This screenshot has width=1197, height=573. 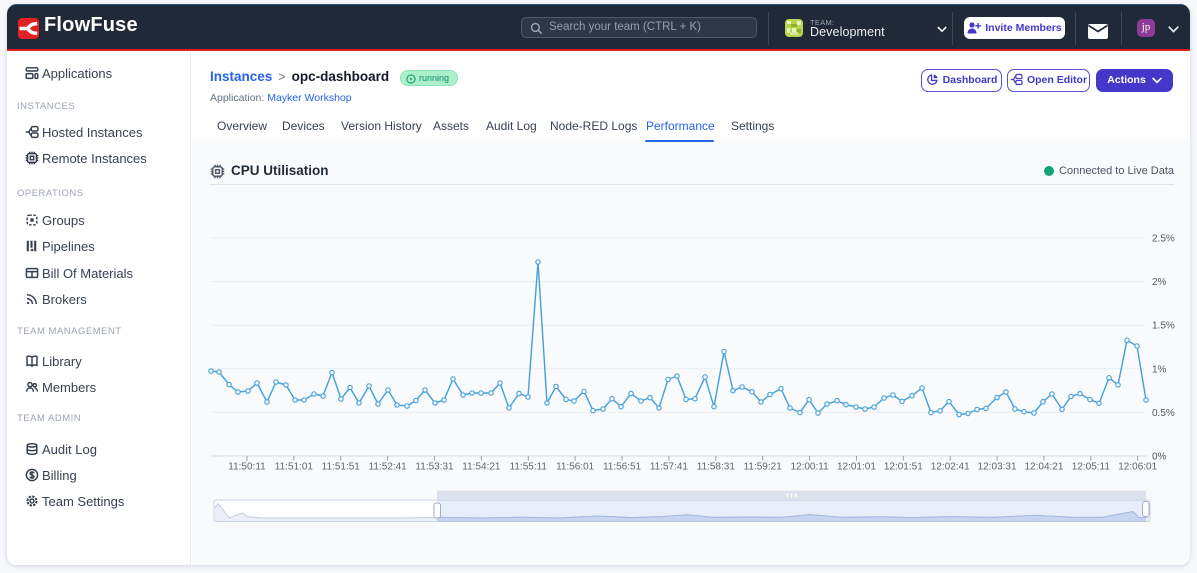 What do you see at coordinates (529, 467) in the screenshot?
I see `svg-text: 11:55:11` at bounding box center [529, 467].